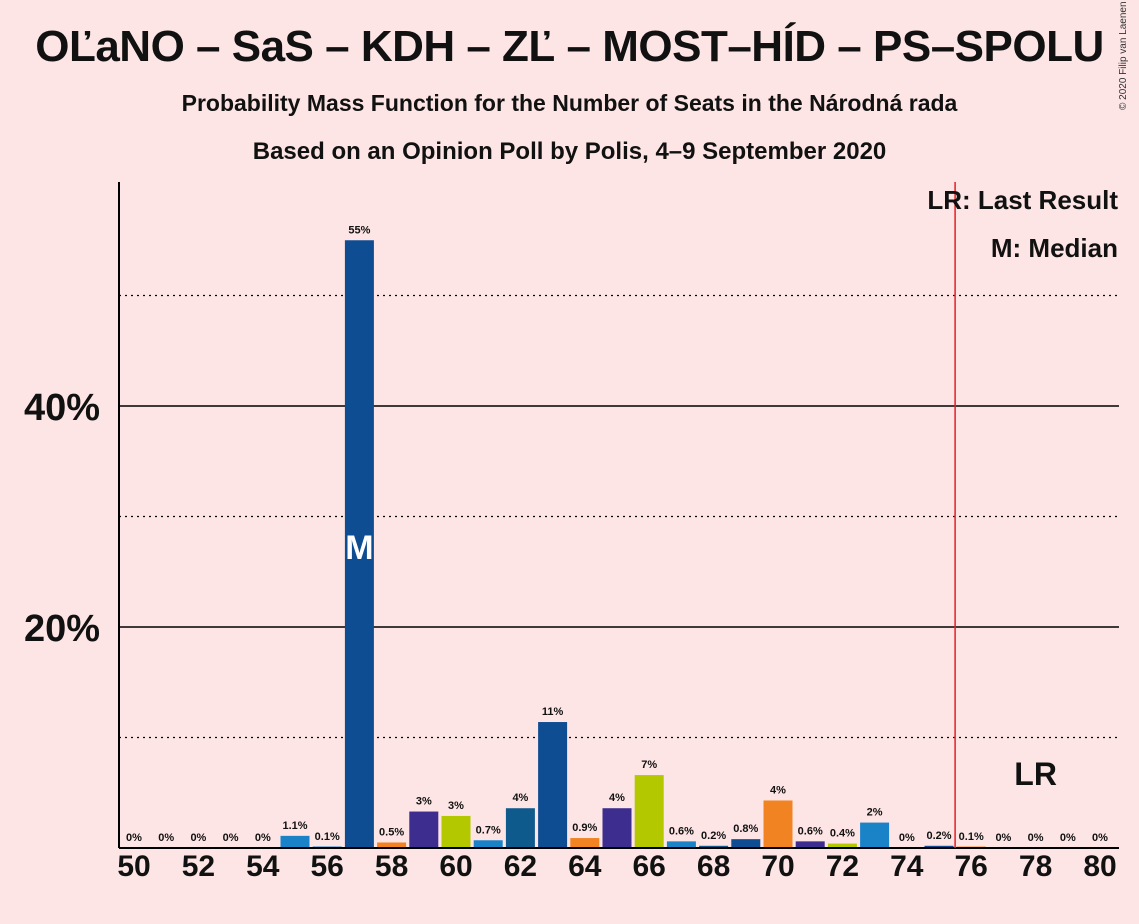 This screenshot has height=924, width=1139. Describe the element at coordinates (198, 866) in the screenshot. I see `x-tick-label: 52` at that location.